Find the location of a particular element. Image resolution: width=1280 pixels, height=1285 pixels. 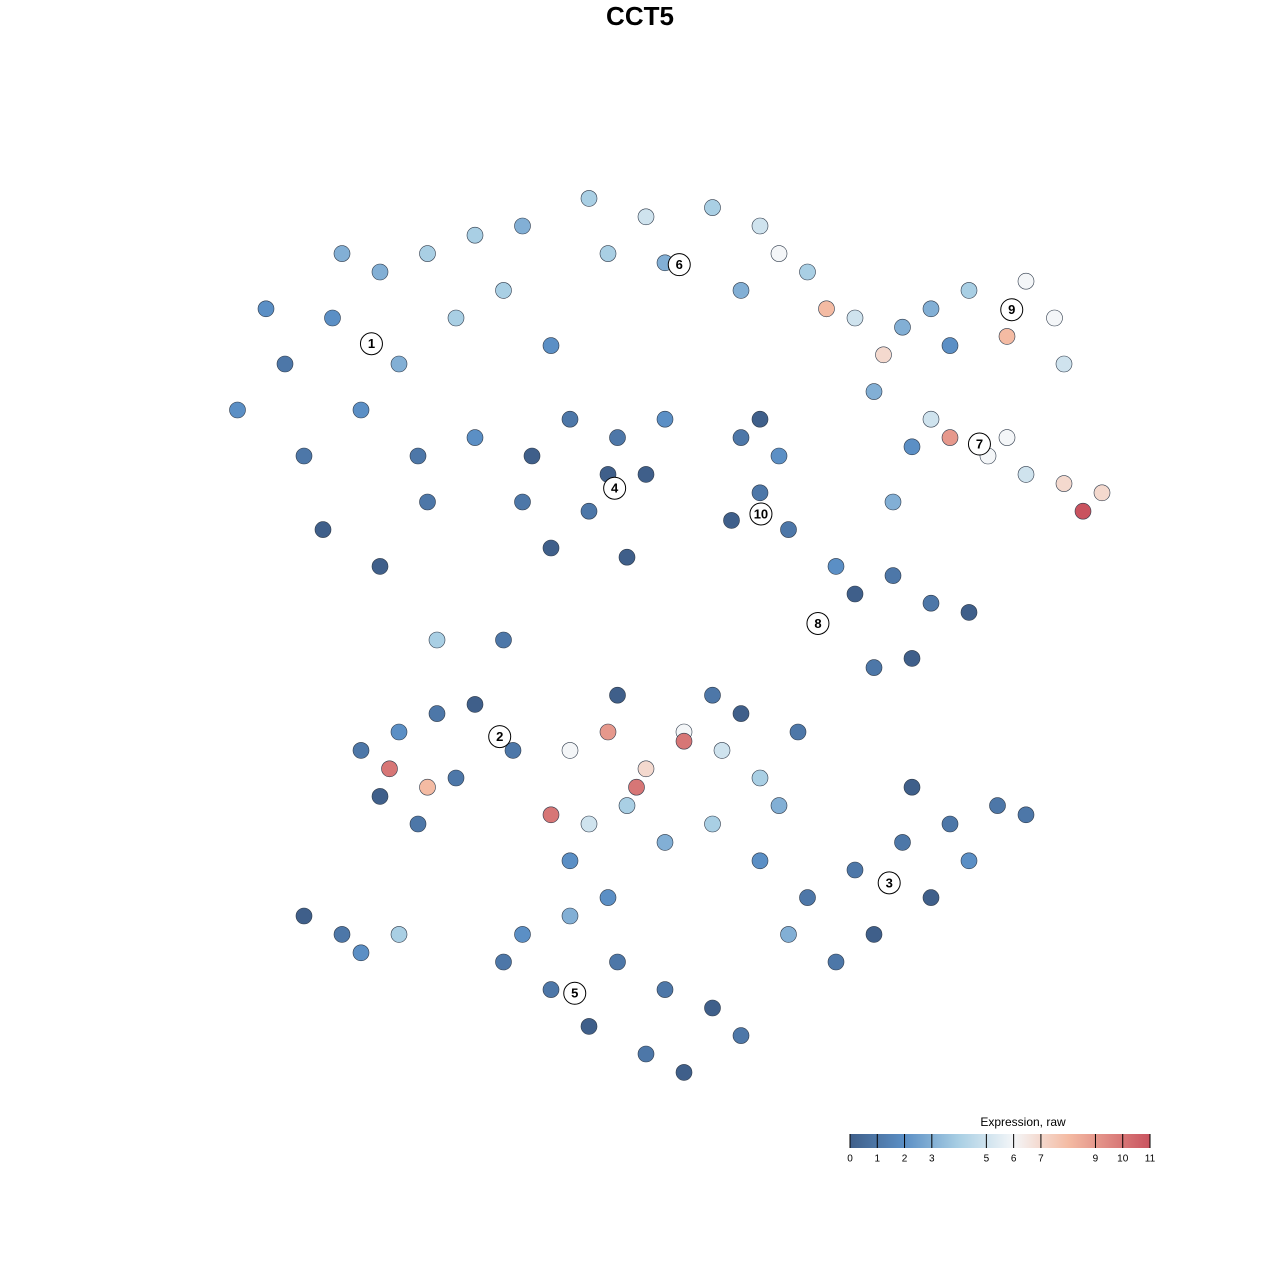

chart-title: CCT5 is located at coordinates (640, 16).